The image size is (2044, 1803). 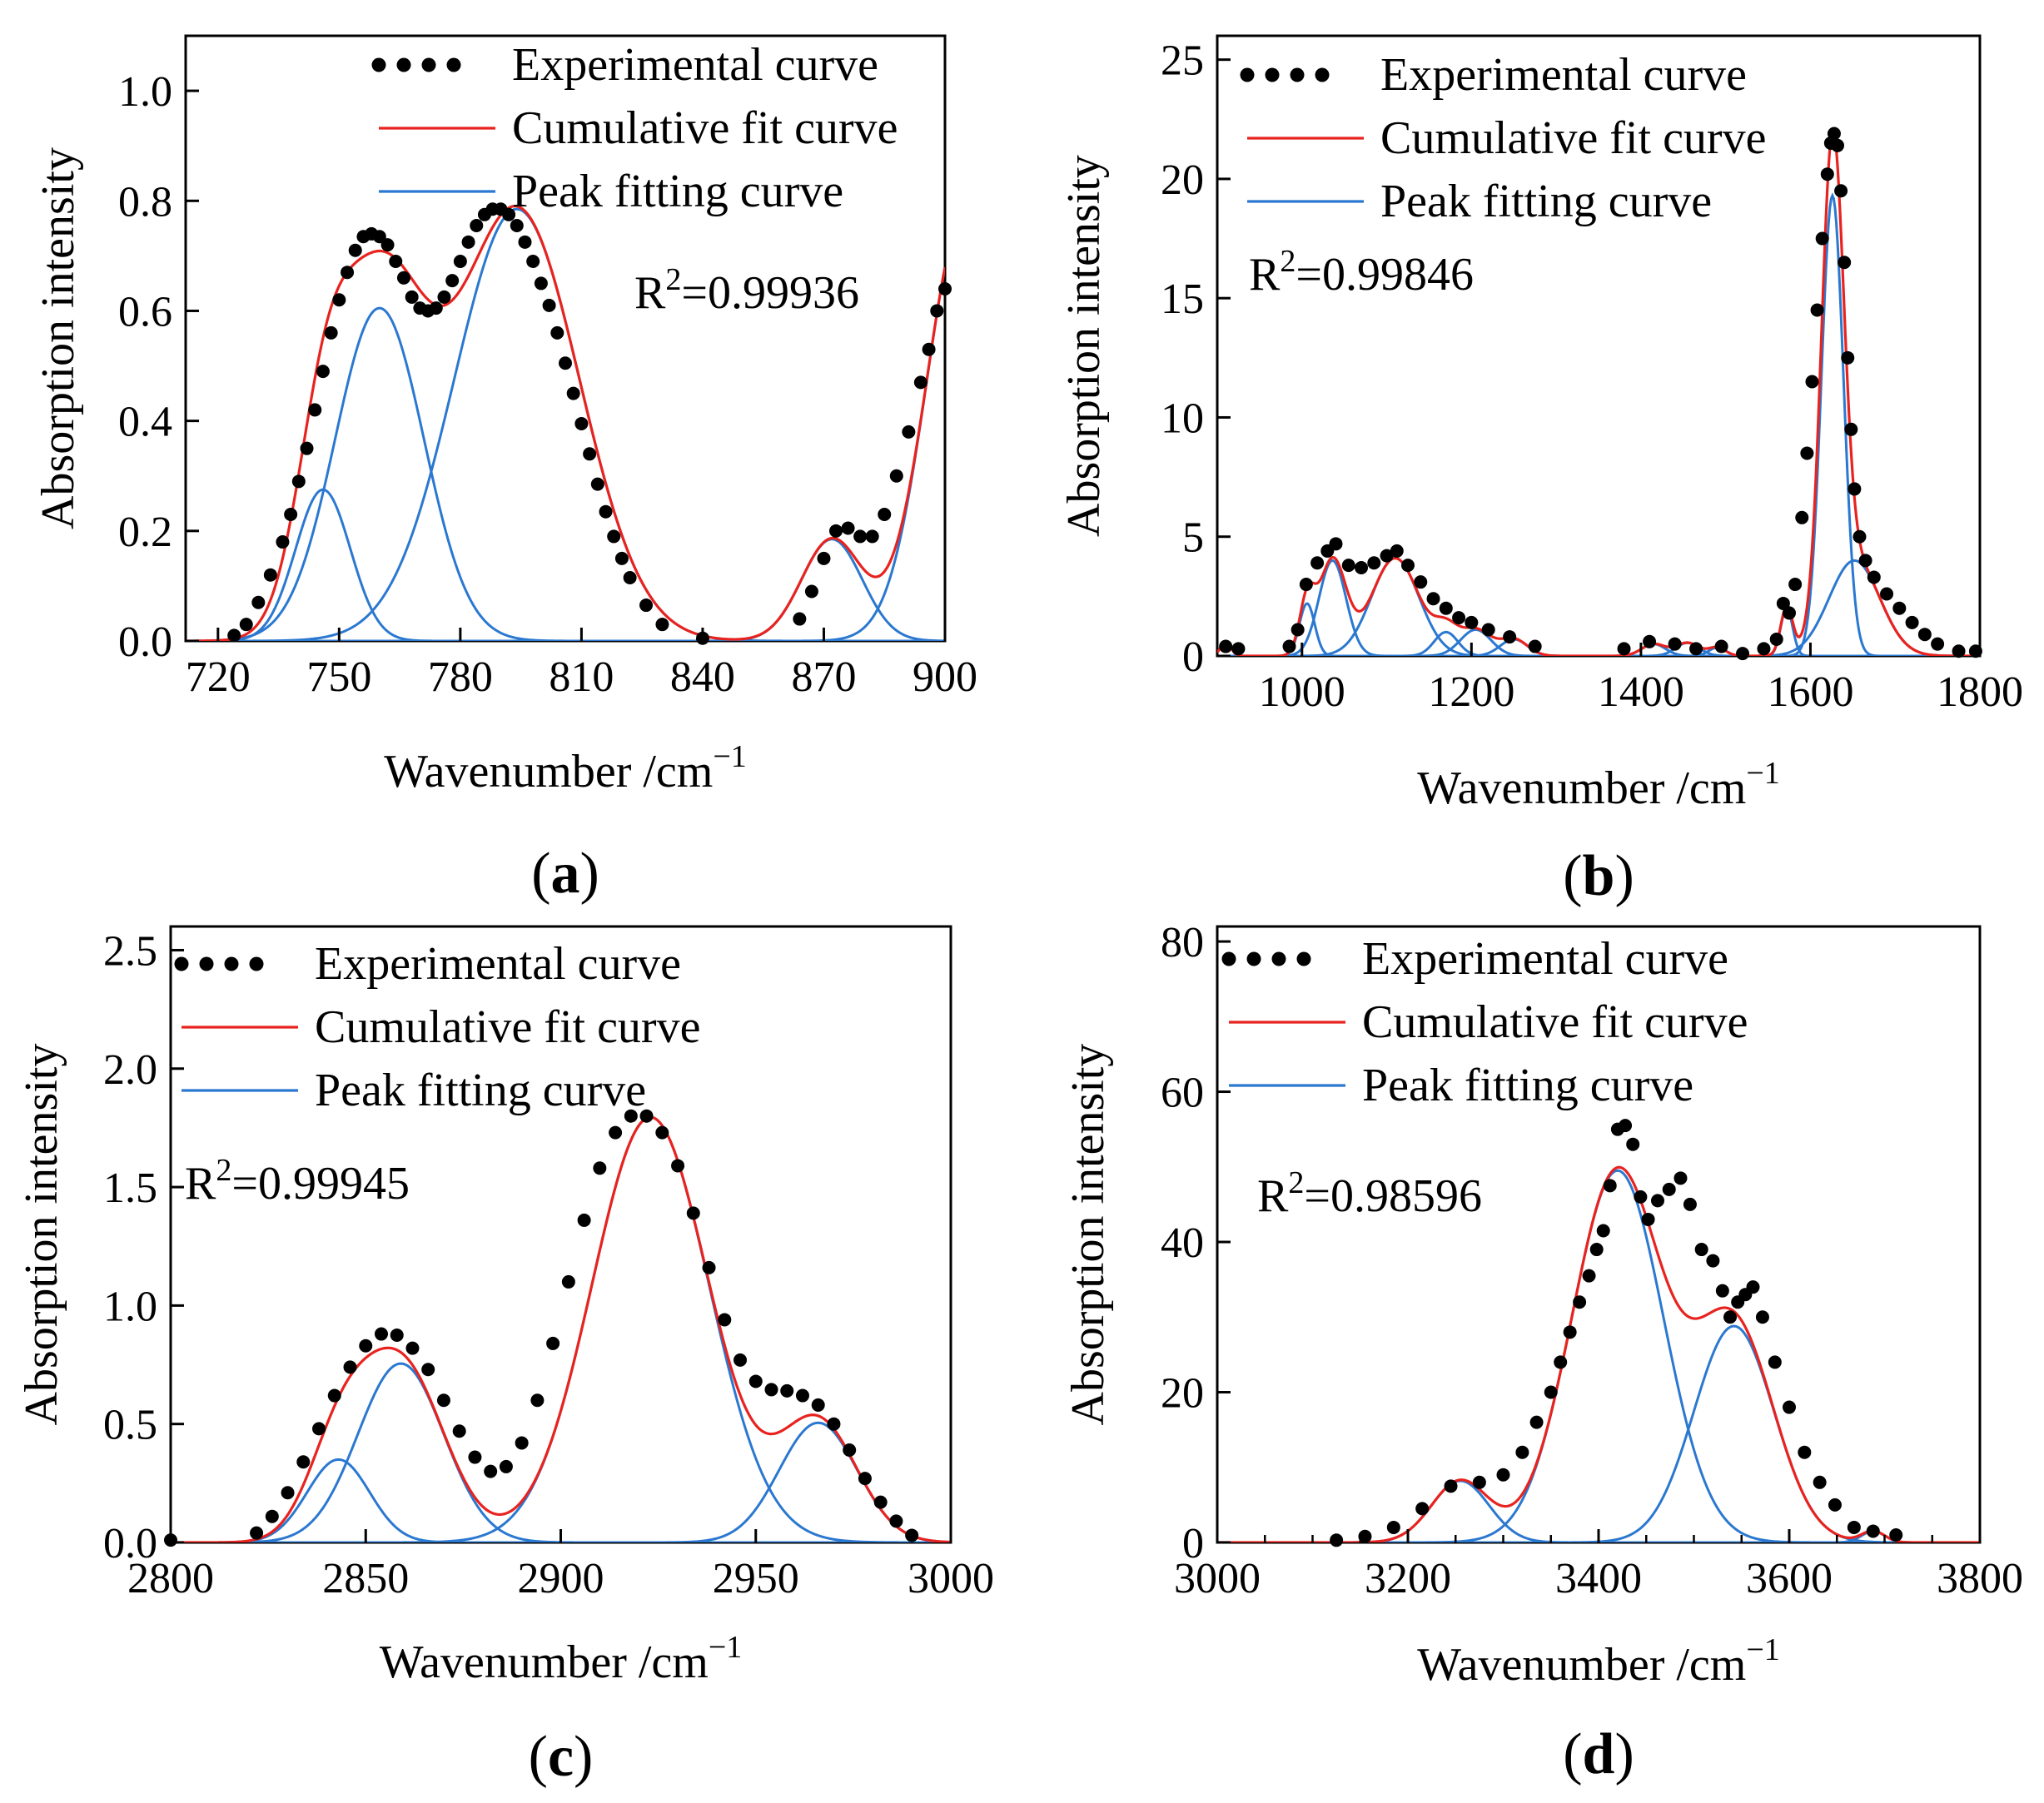 What do you see at coordinates (297, 1181) in the screenshot?
I see `r-squared-c: R2=0.99945` at bounding box center [297, 1181].